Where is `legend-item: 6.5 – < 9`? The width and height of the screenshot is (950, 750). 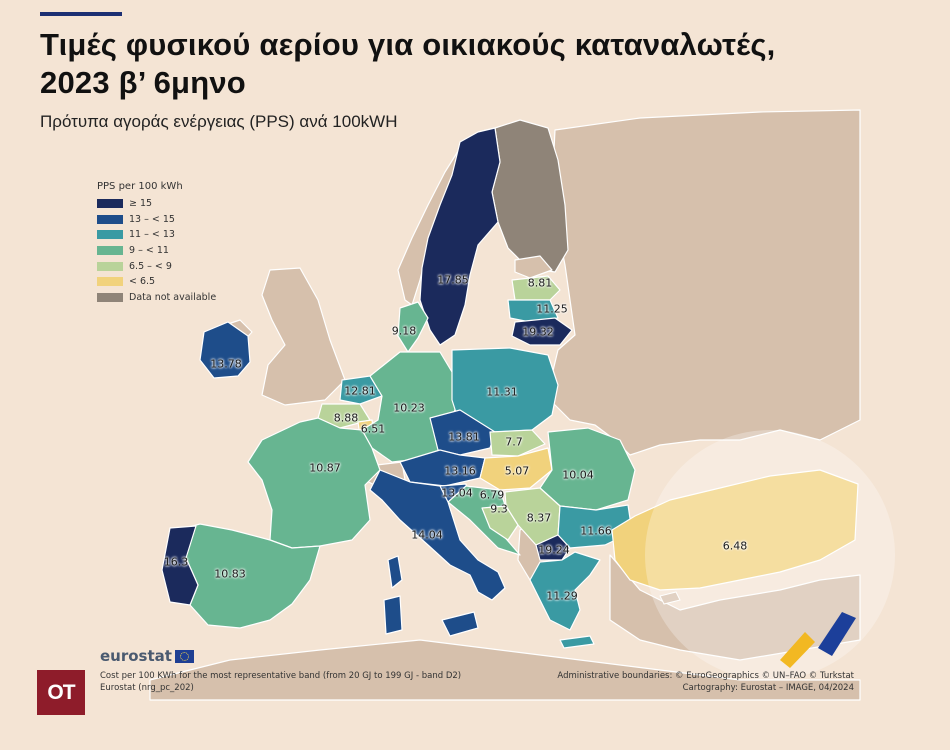
legend-item: 6.5 – < 9 is located at coordinates (156, 266).